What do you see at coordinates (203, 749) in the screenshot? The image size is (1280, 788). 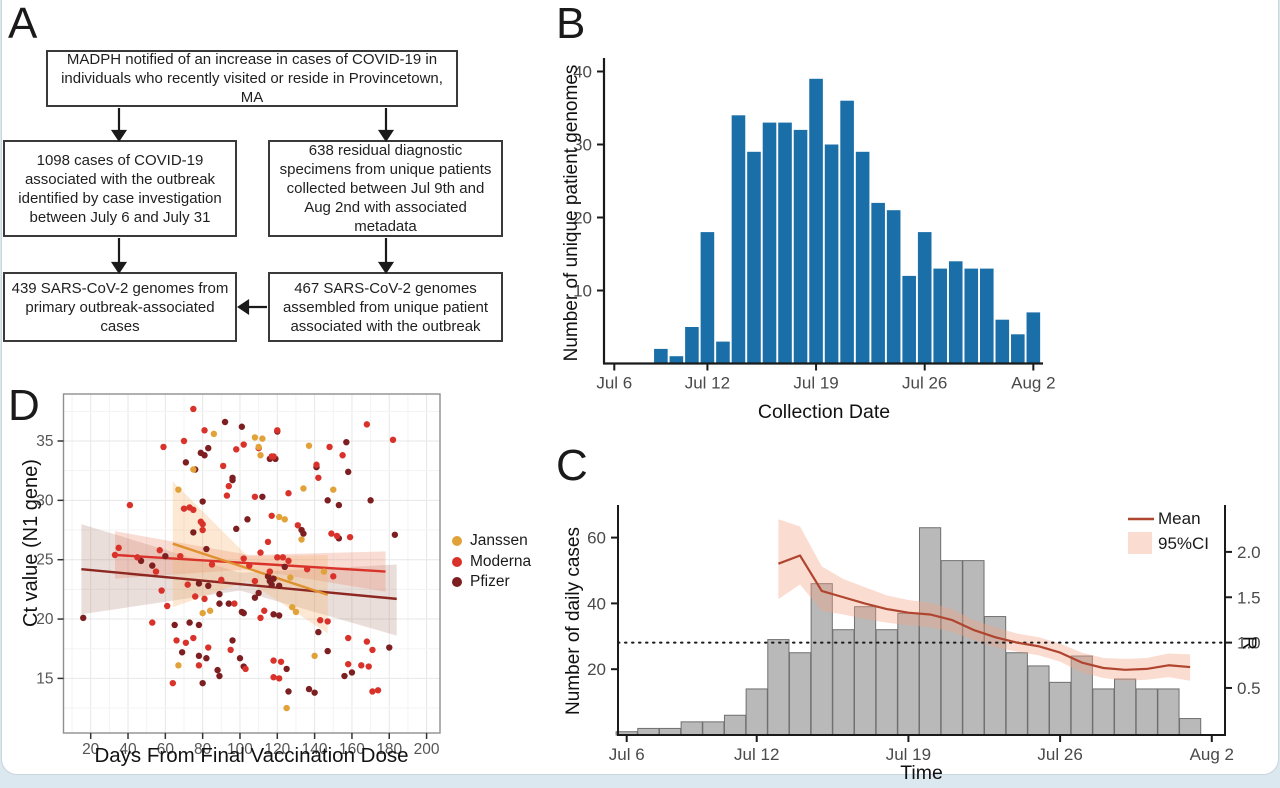 I see `svg-text: 80` at bounding box center [203, 749].